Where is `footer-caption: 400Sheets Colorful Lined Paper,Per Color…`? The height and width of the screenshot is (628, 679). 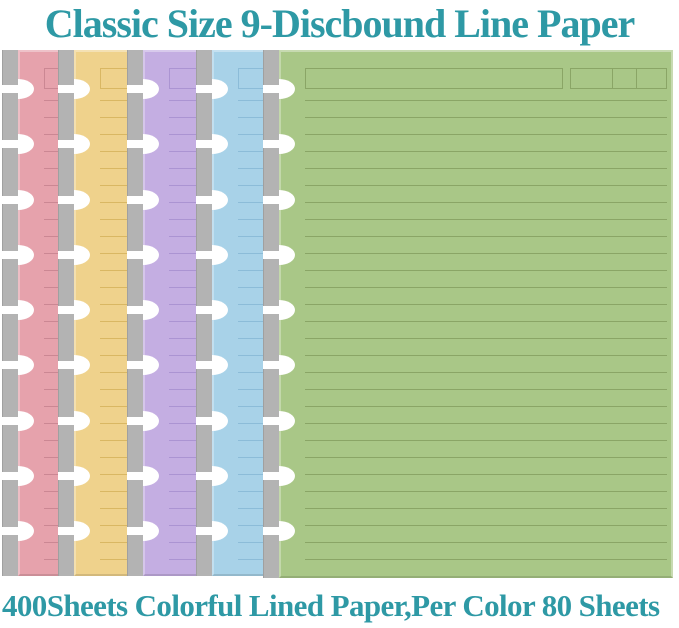 footer-caption: 400Sheets Colorful Lined Paper,Per Color… is located at coordinates (331, 605).